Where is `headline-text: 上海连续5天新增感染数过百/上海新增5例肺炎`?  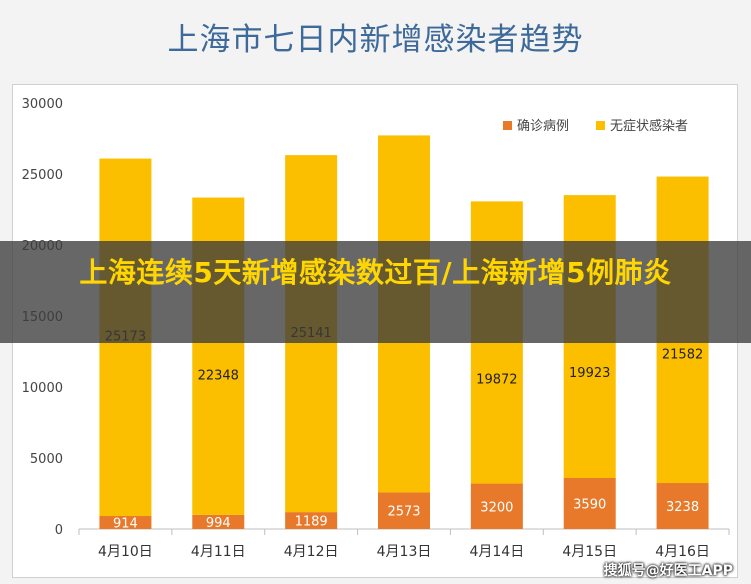
headline-text: 上海连续5天新增感染数过百/上海新增5例肺炎 is located at coordinates (375, 272).